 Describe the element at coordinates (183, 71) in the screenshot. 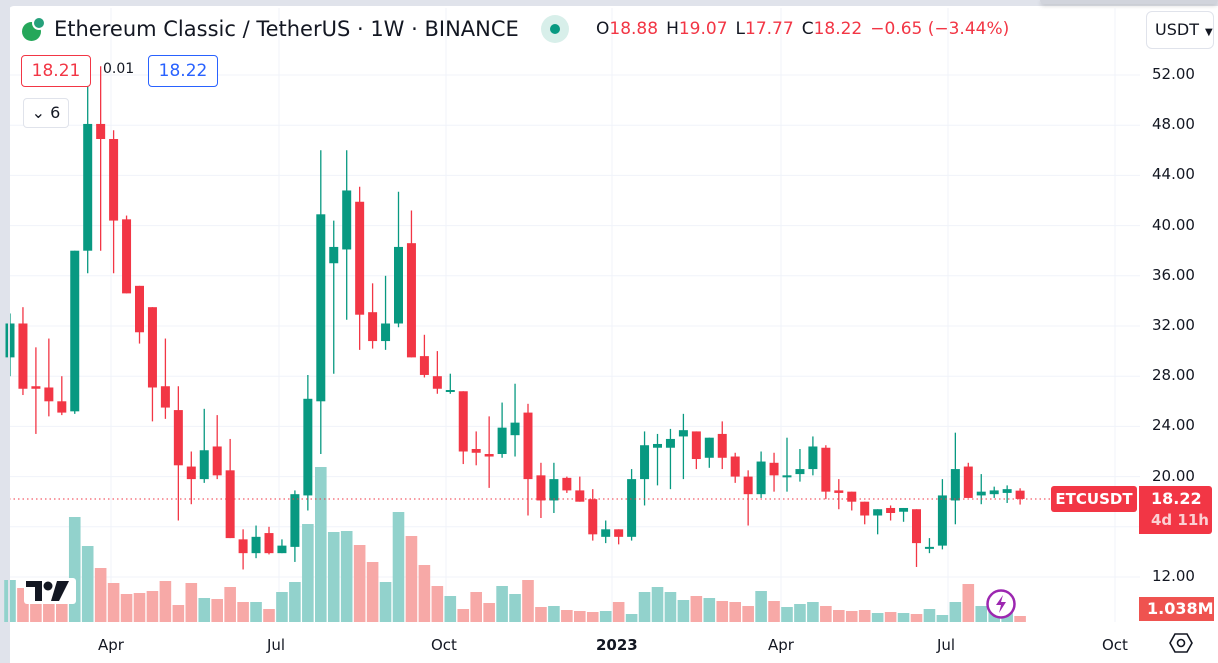

I see `buy-button: 18.22` at that location.